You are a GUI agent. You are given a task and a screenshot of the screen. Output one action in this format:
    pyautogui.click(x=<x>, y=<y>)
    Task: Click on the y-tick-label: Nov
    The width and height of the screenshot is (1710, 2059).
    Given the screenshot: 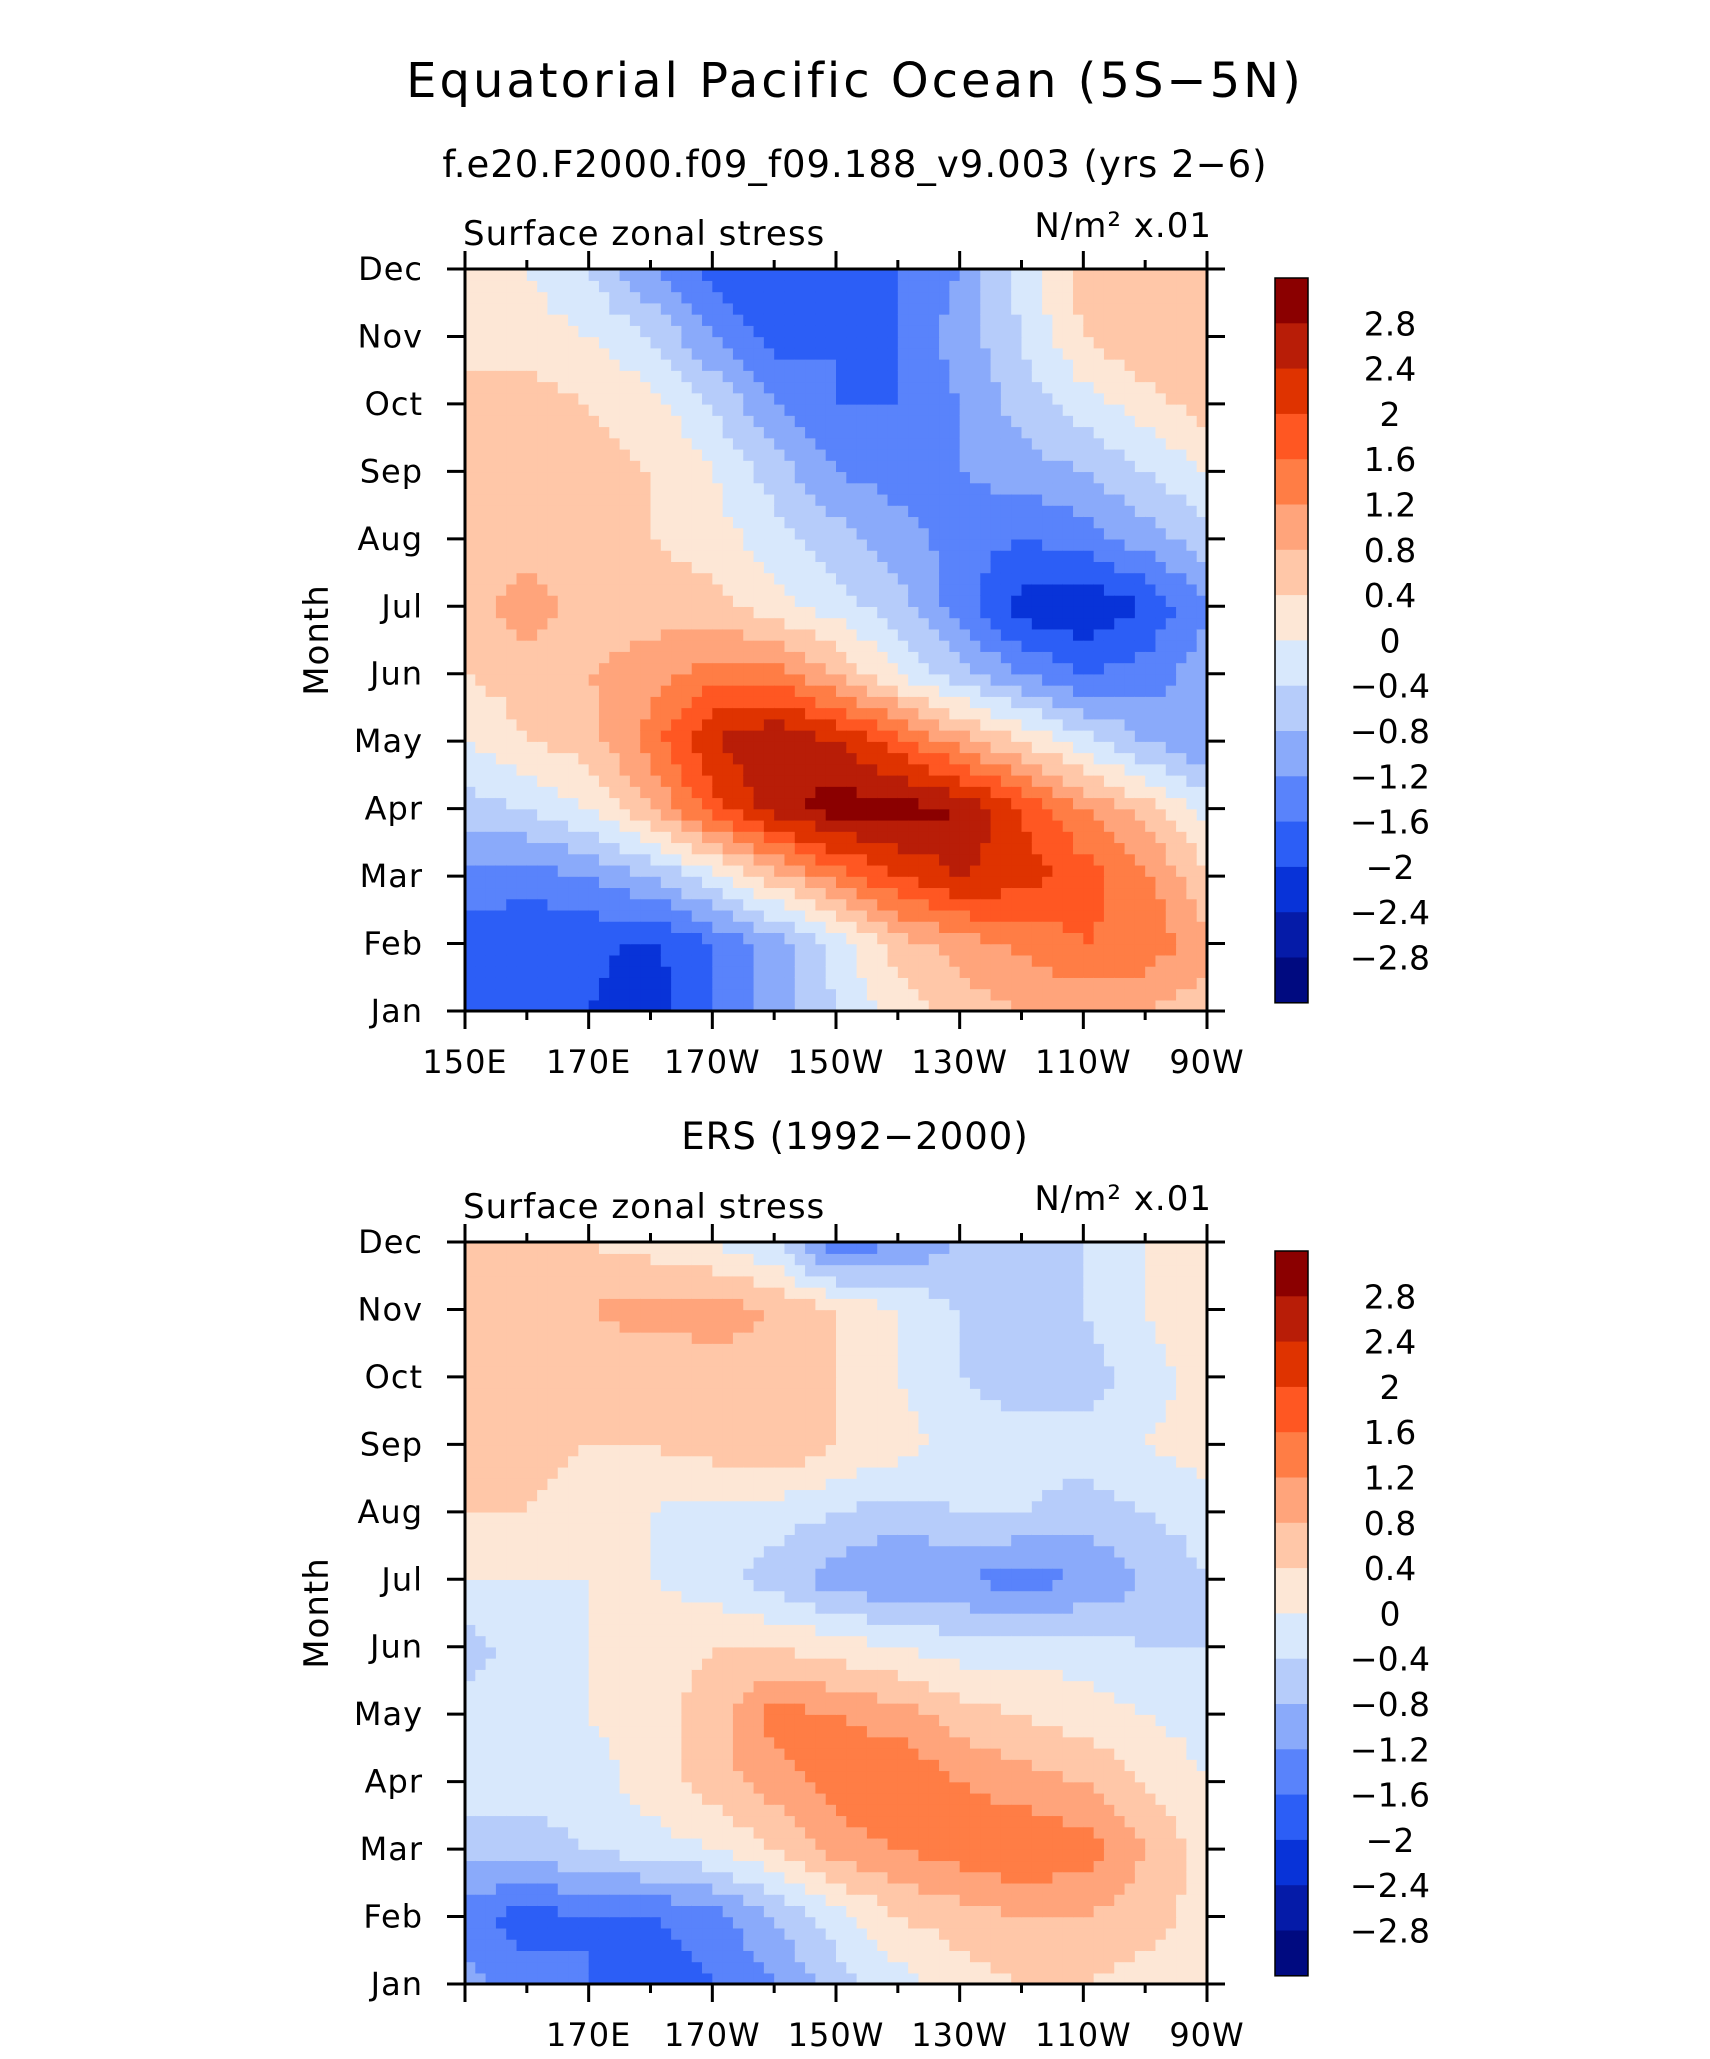 What is the action you would take?
    pyautogui.click(x=390, y=336)
    